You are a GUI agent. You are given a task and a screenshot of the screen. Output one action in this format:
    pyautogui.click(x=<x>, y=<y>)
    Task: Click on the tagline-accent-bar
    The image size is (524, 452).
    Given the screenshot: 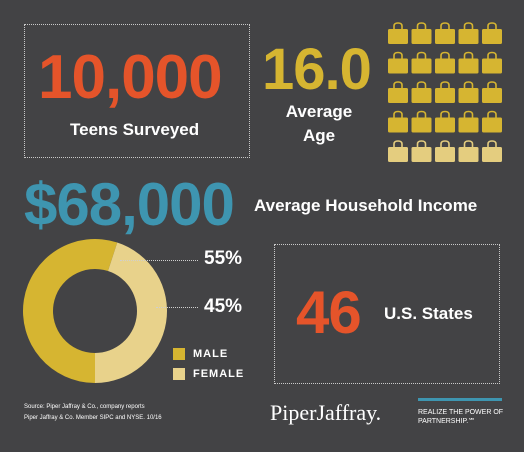 What is the action you would take?
    pyautogui.click(x=460, y=399)
    